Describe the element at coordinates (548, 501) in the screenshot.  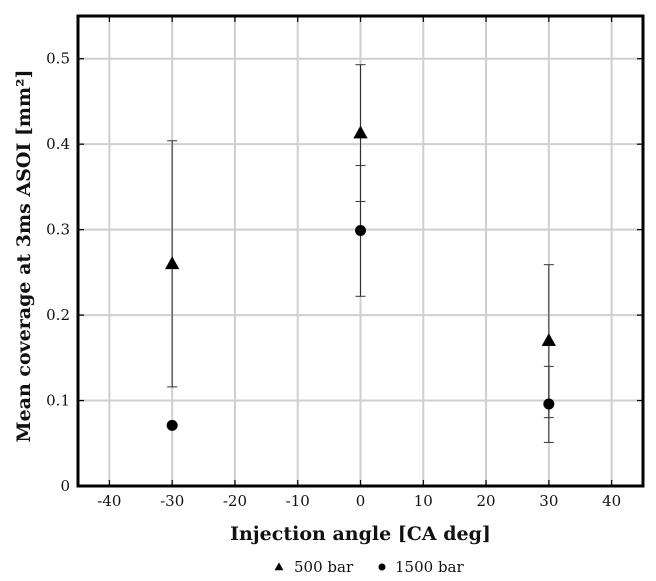
I see `x-tick-label: 30` at that location.